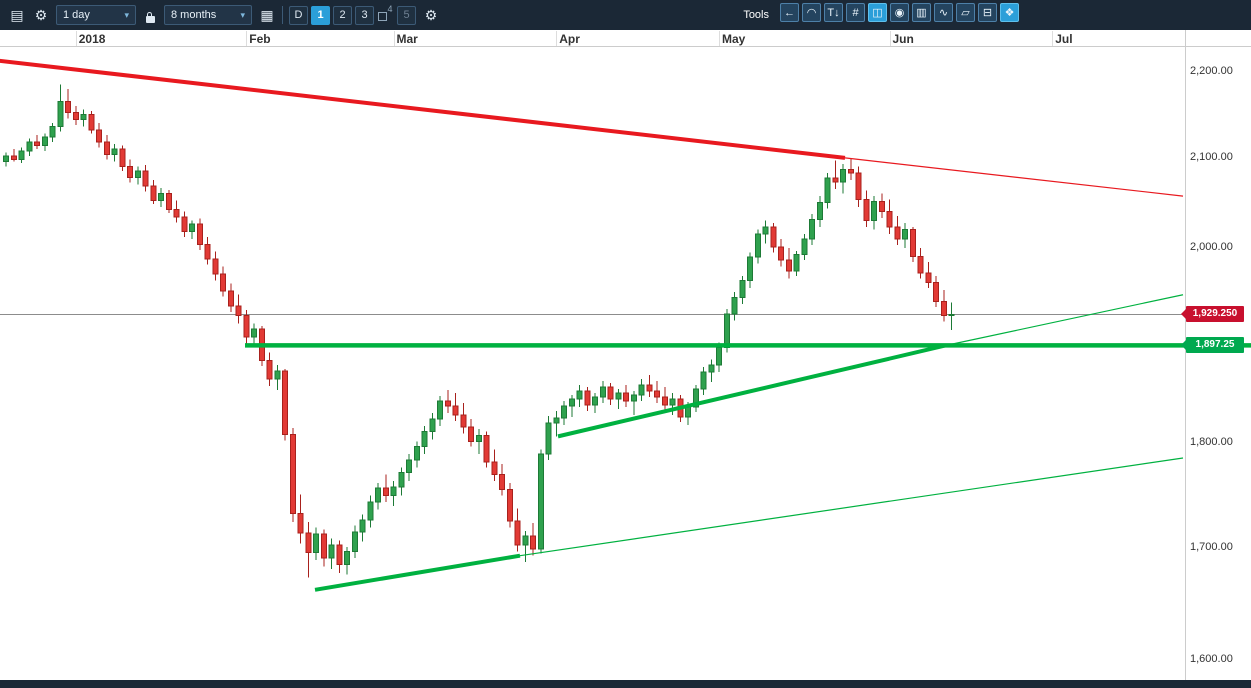 The width and height of the screenshot is (1251, 688). I want to click on bar-chart-tool-icon: ▥, so click(921, 12).